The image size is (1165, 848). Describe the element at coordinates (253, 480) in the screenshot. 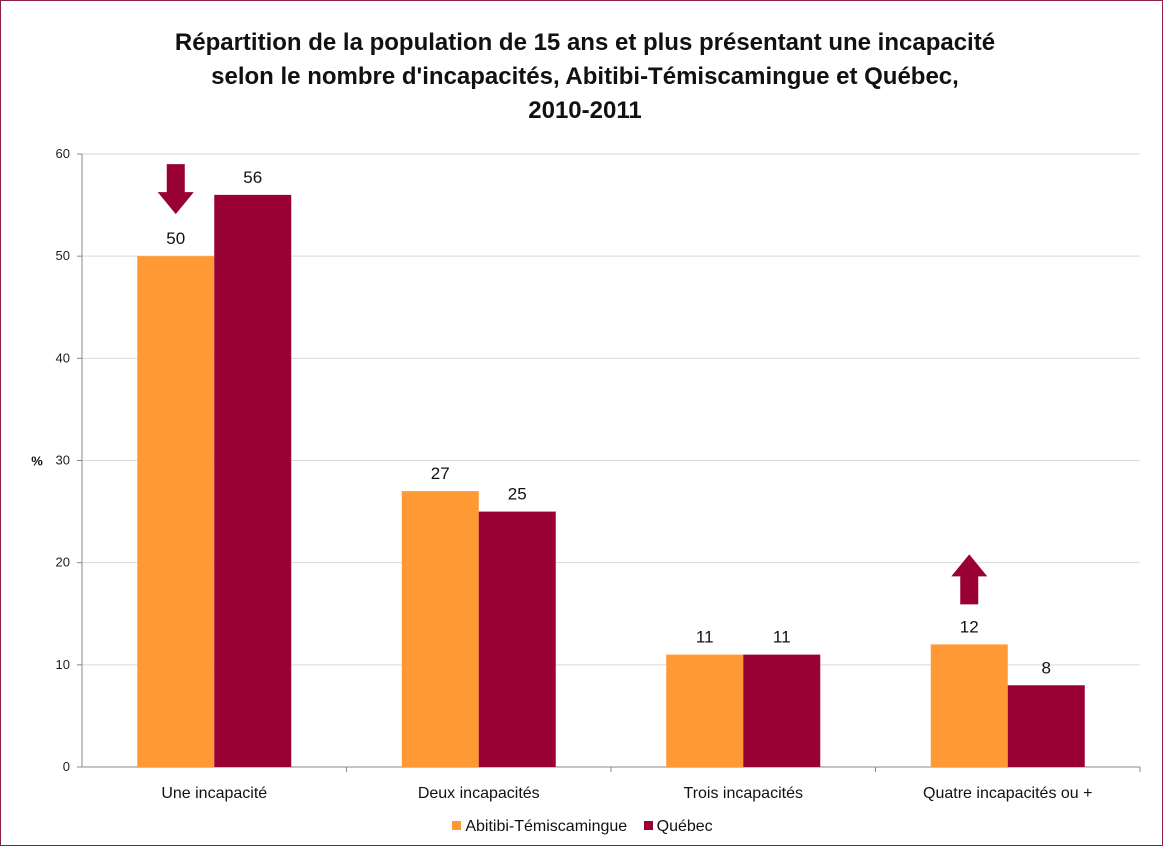

I see `bar-quebec-une-incapacite` at that location.